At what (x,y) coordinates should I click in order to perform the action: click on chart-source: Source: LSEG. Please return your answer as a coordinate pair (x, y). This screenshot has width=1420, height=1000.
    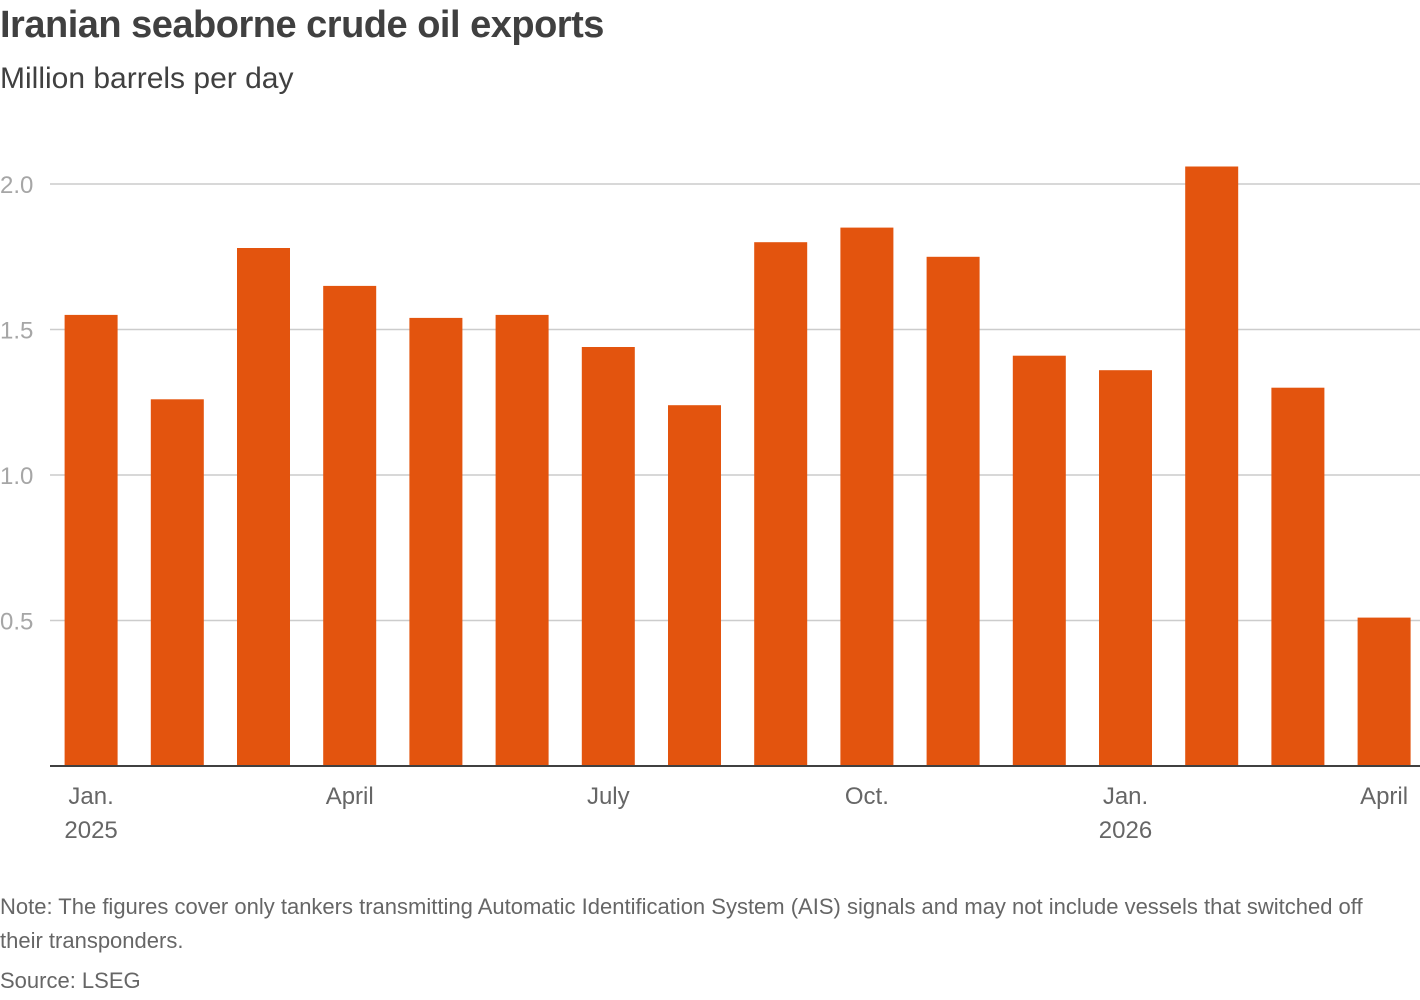
    Looking at the image, I should click on (70, 980).